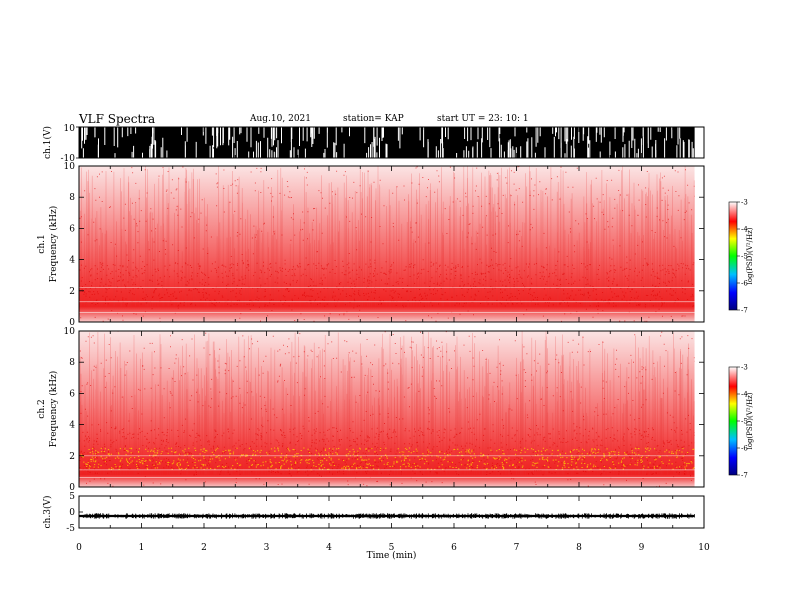 The height and width of the screenshot is (612, 792). Describe the element at coordinates (53, 409) in the screenshot. I see `ch2-spectrogram-ylabel-frequency: Frequency (kHz)` at that location.